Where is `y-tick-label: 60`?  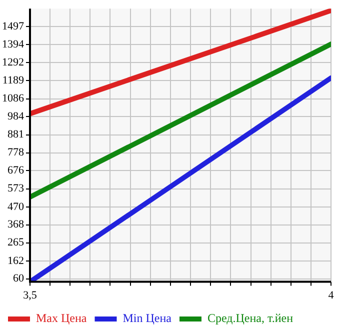 y-tick-label: 60 is located at coordinates (18, 278).